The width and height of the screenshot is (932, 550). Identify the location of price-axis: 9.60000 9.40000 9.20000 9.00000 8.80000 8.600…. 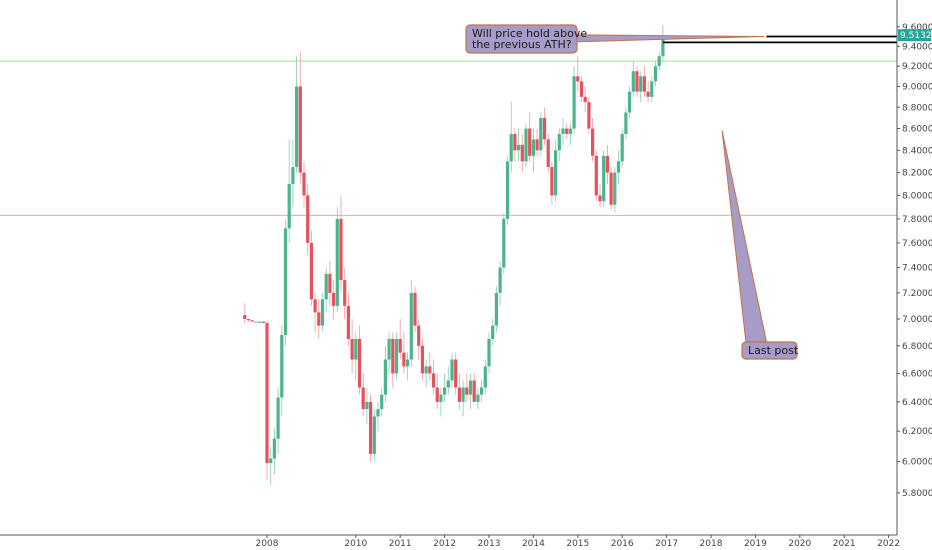
(914, 267).